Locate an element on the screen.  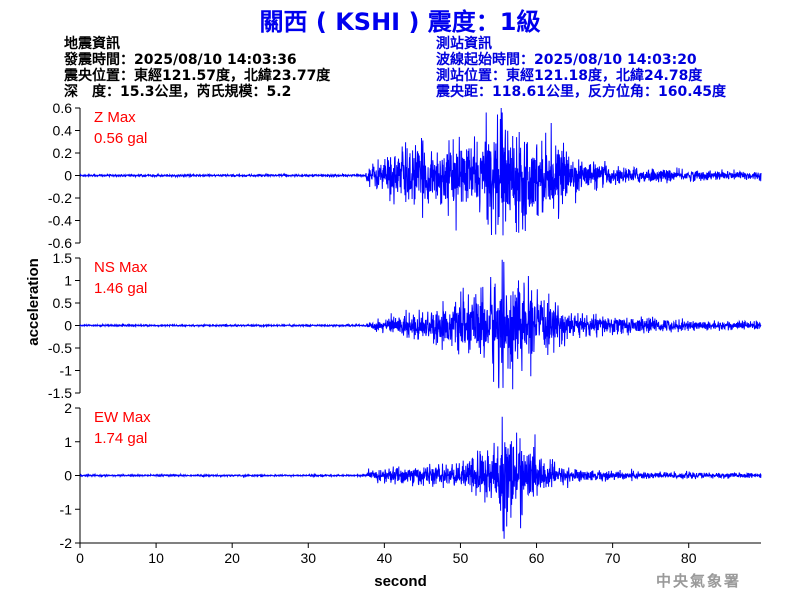
x-tick-label: 20 is located at coordinates (232, 558).